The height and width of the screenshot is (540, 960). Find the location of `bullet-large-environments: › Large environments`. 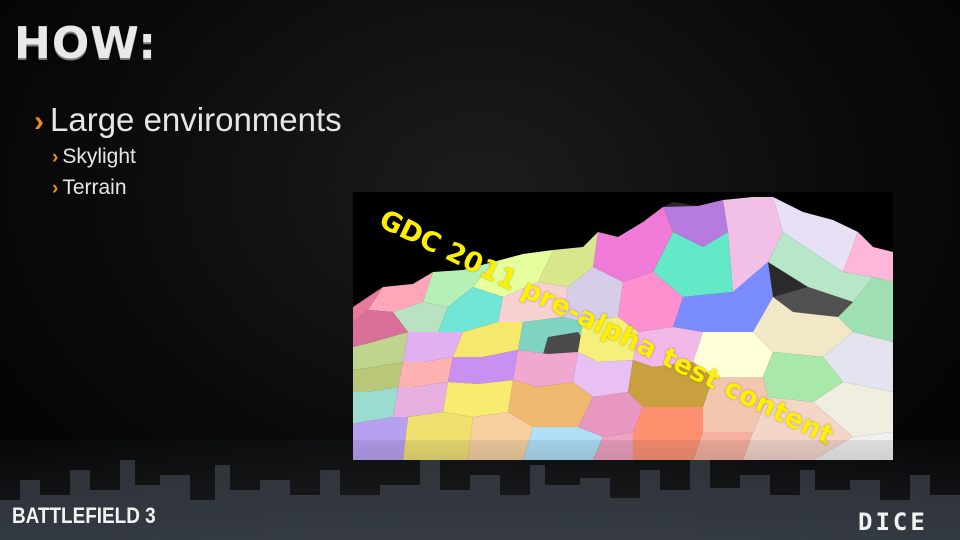

bullet-large-environments: › Large environments is located at coordinates (188, 120).